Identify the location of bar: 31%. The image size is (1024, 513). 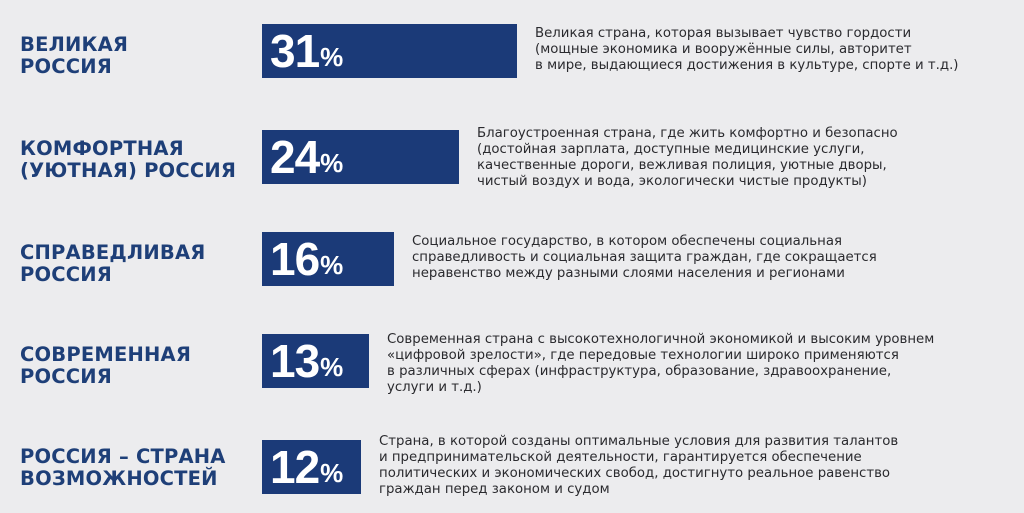
(389, 51).